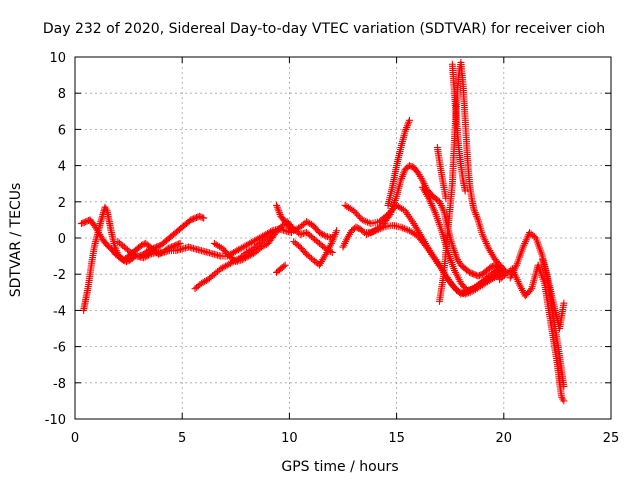  What do you see at coordinates (182, 438) in the screenshot?
I see `x-tick-label: 5` at bounding box center [182, 438].